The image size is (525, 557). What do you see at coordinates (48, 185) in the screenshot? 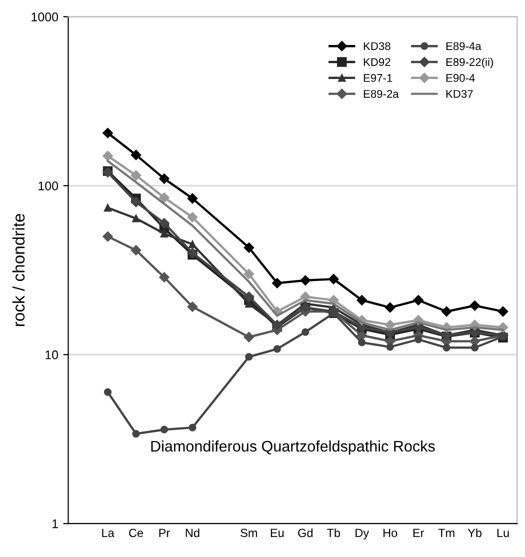
I see `y-tick-label: 100` at bounding box center [48, 185].